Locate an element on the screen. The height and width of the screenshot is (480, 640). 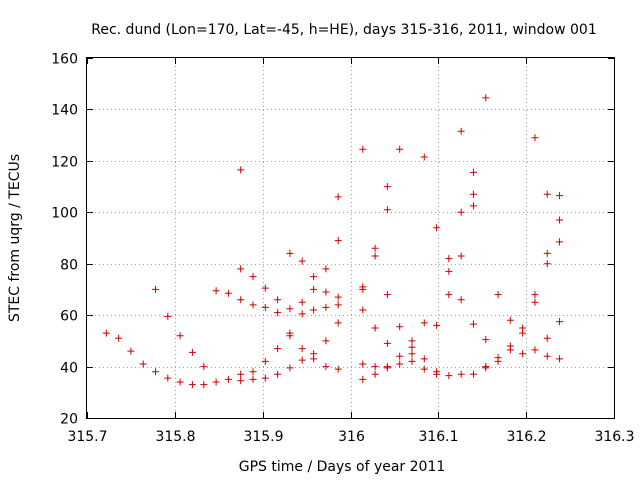
x-tick-label: 315.9 is located at coordinates (263, 437).